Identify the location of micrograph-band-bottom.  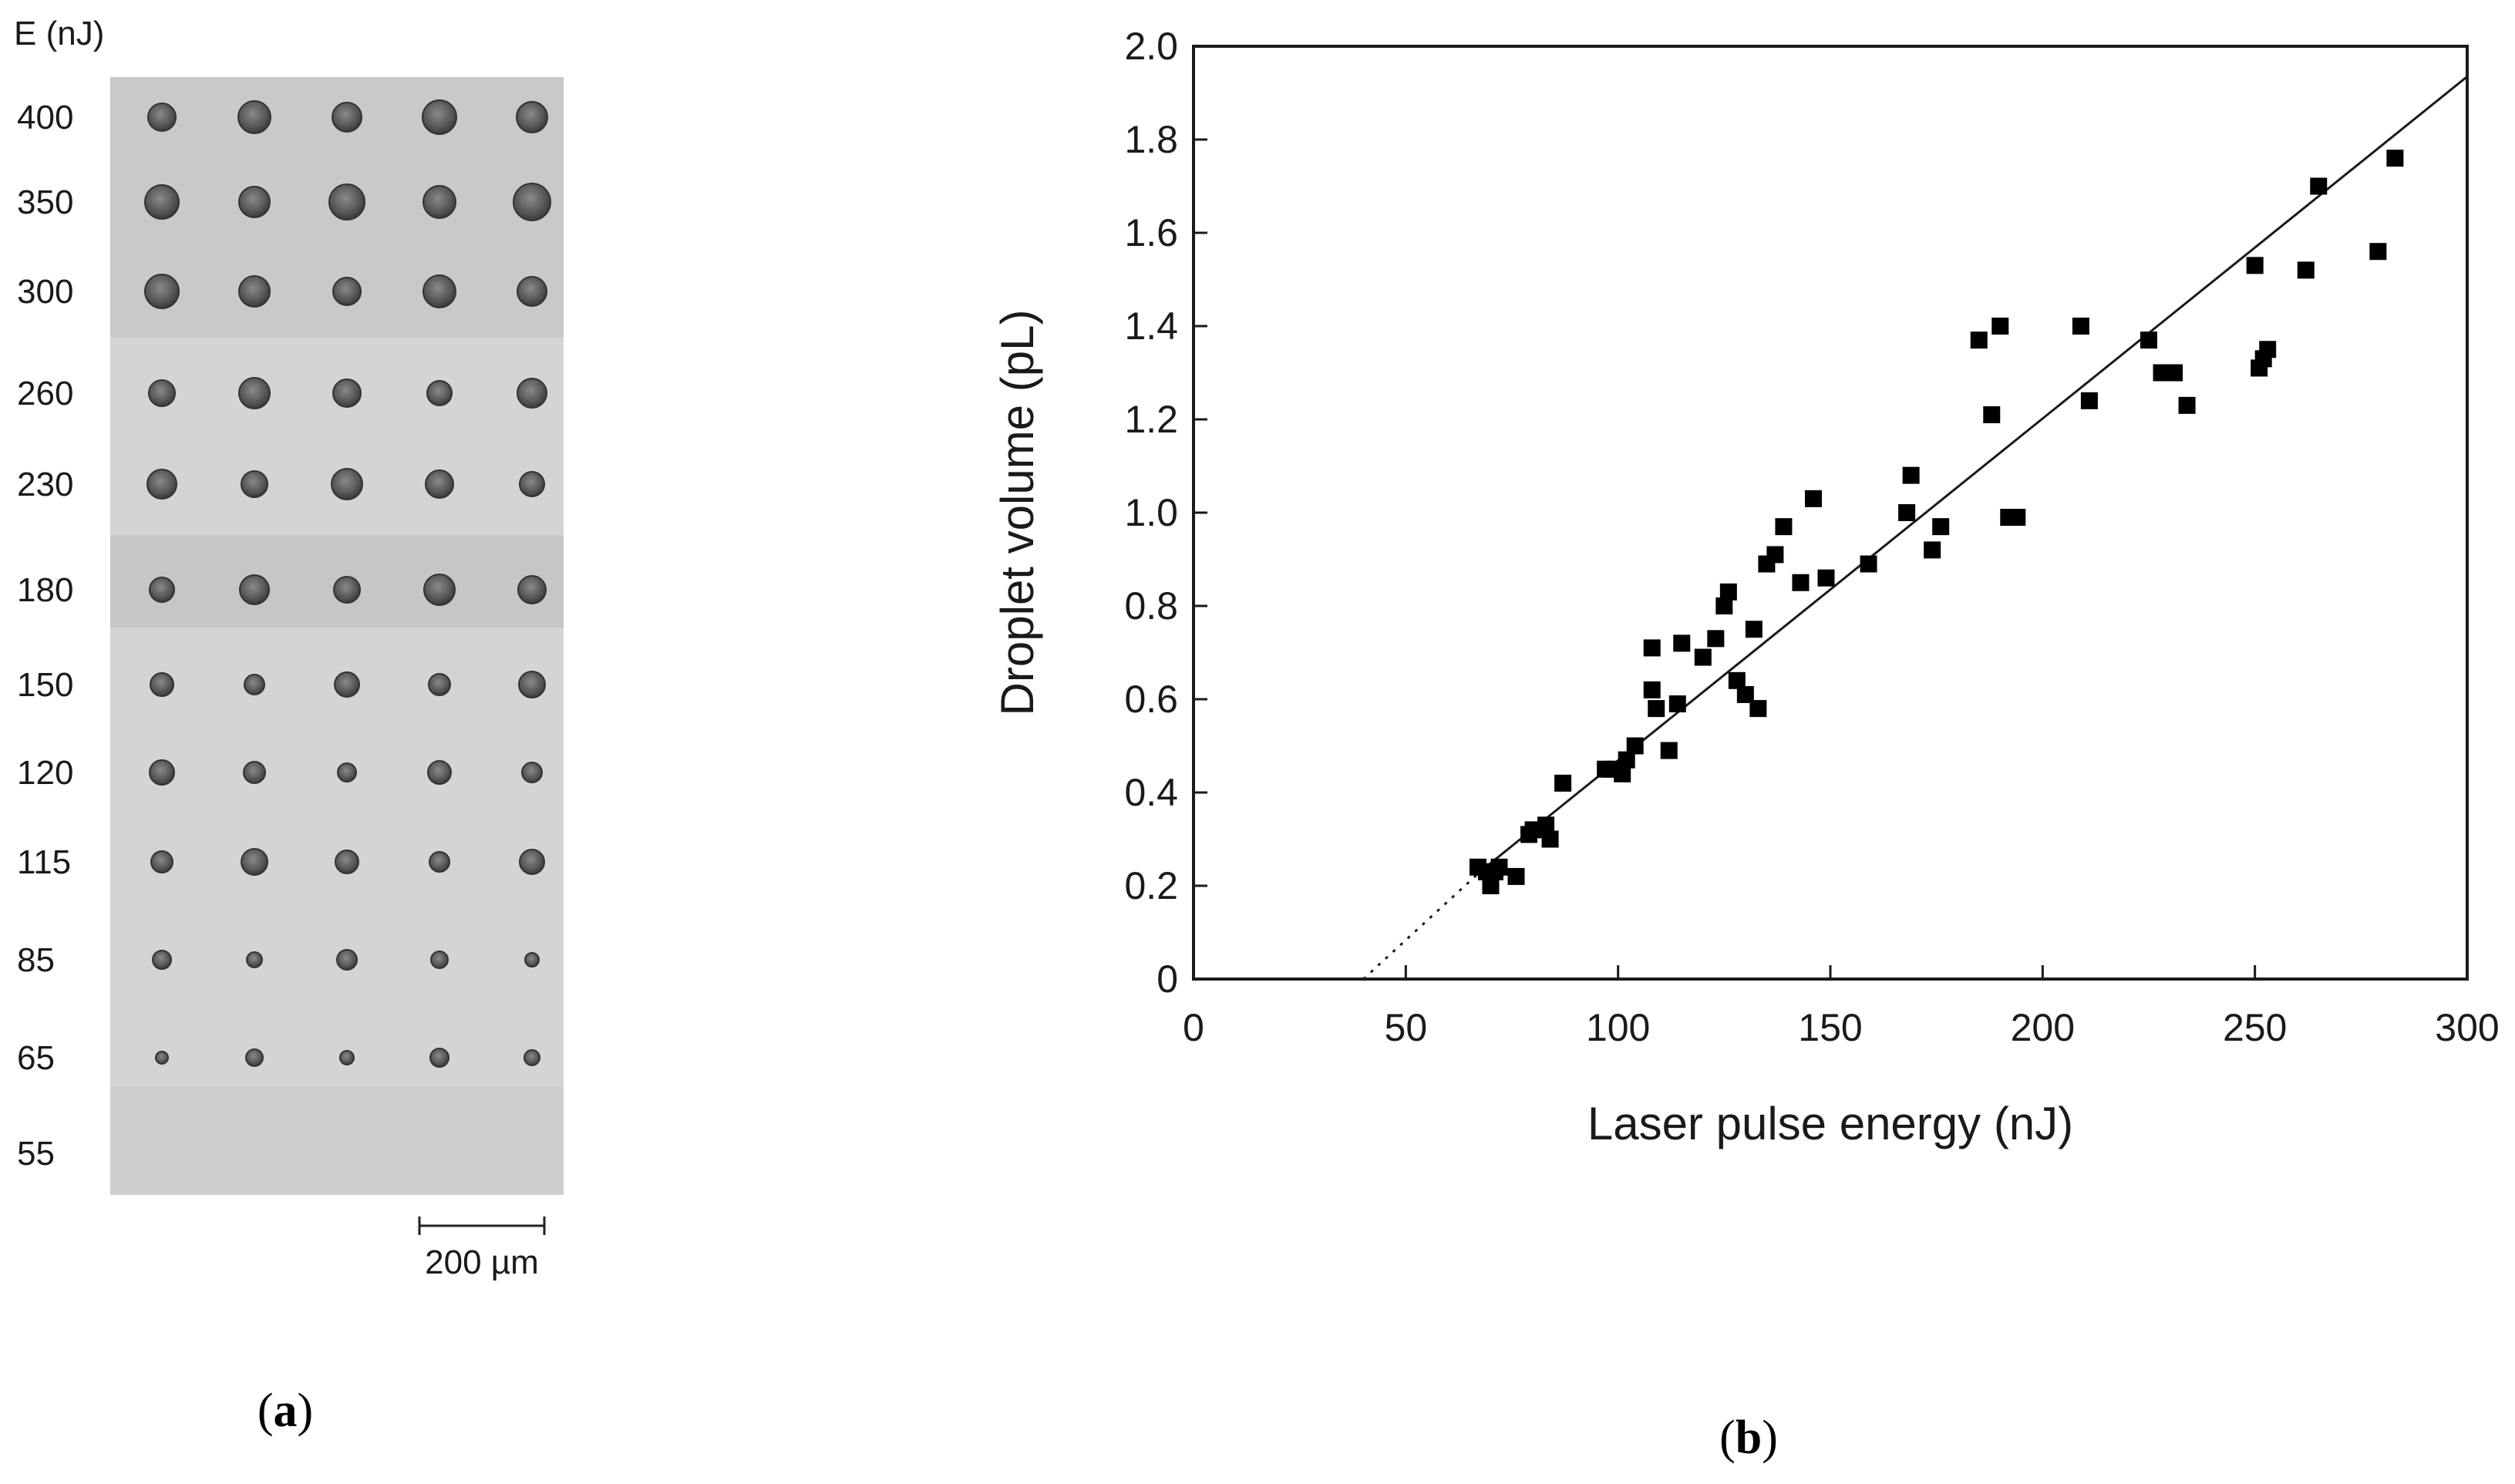
(337, 1141).